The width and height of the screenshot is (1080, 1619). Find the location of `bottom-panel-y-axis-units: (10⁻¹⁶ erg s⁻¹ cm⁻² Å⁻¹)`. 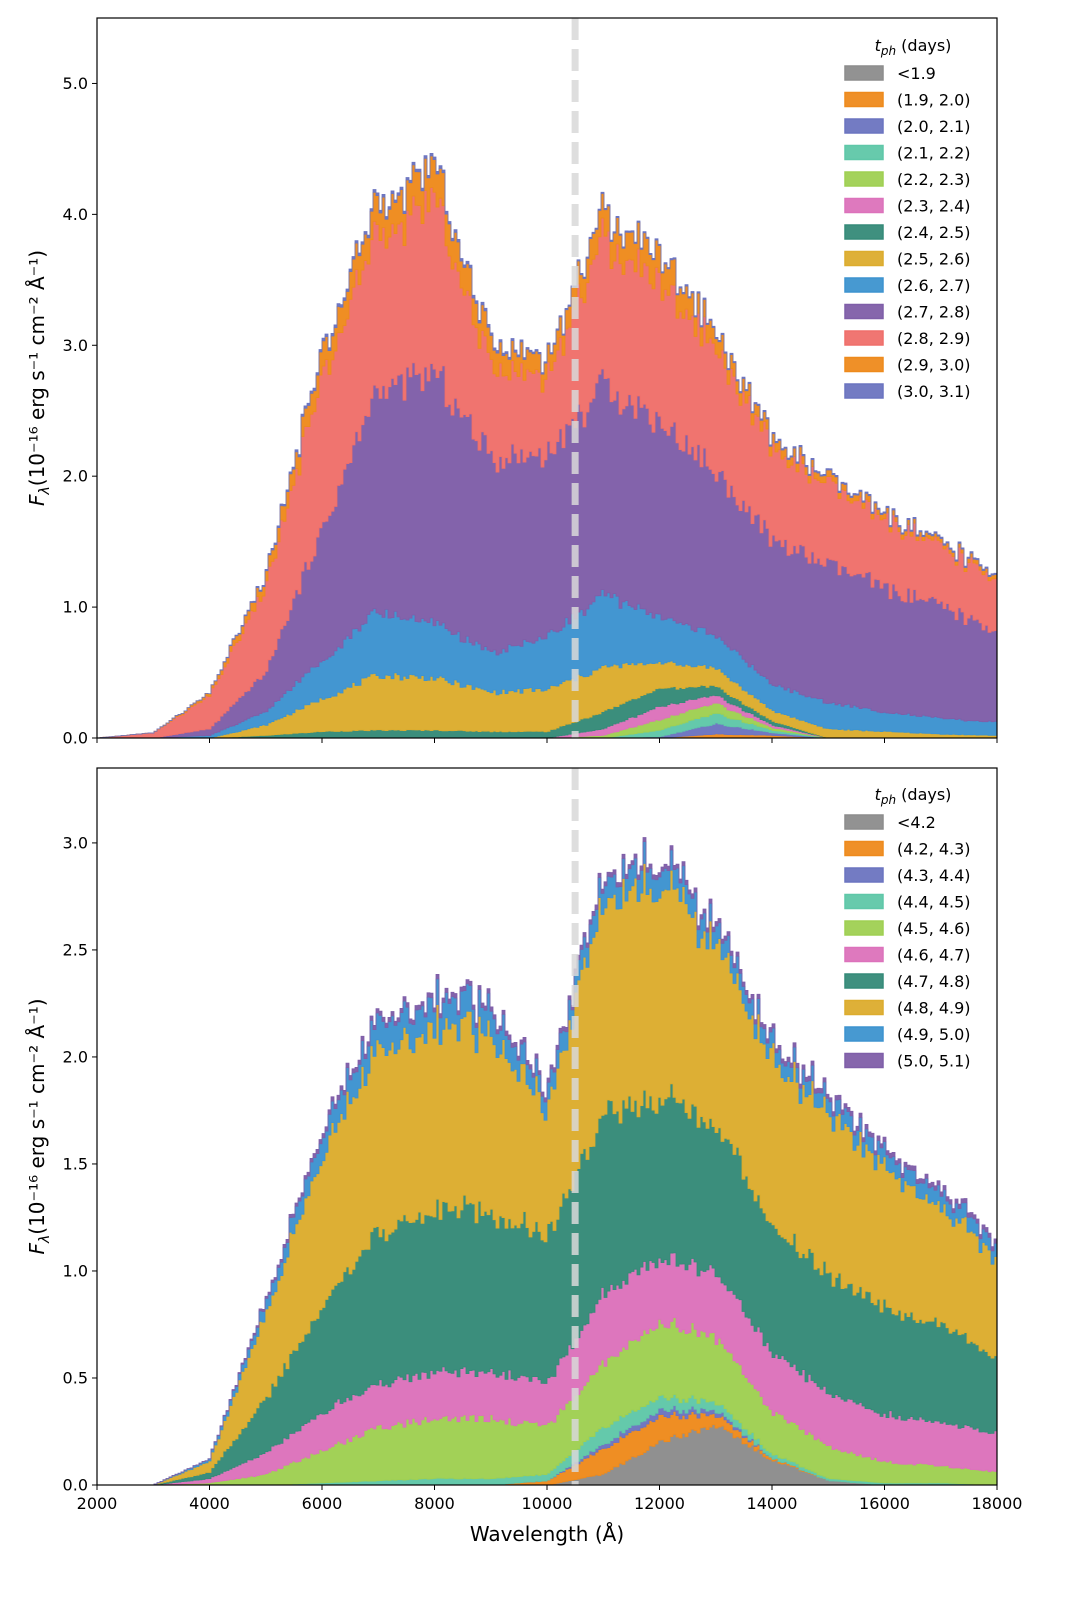

bottom-panel-y-axis-units: (10⁻¹⁶ erg s⁻¹ cm⁻² Å⁻¹) is located at coordinates (37, 1116).